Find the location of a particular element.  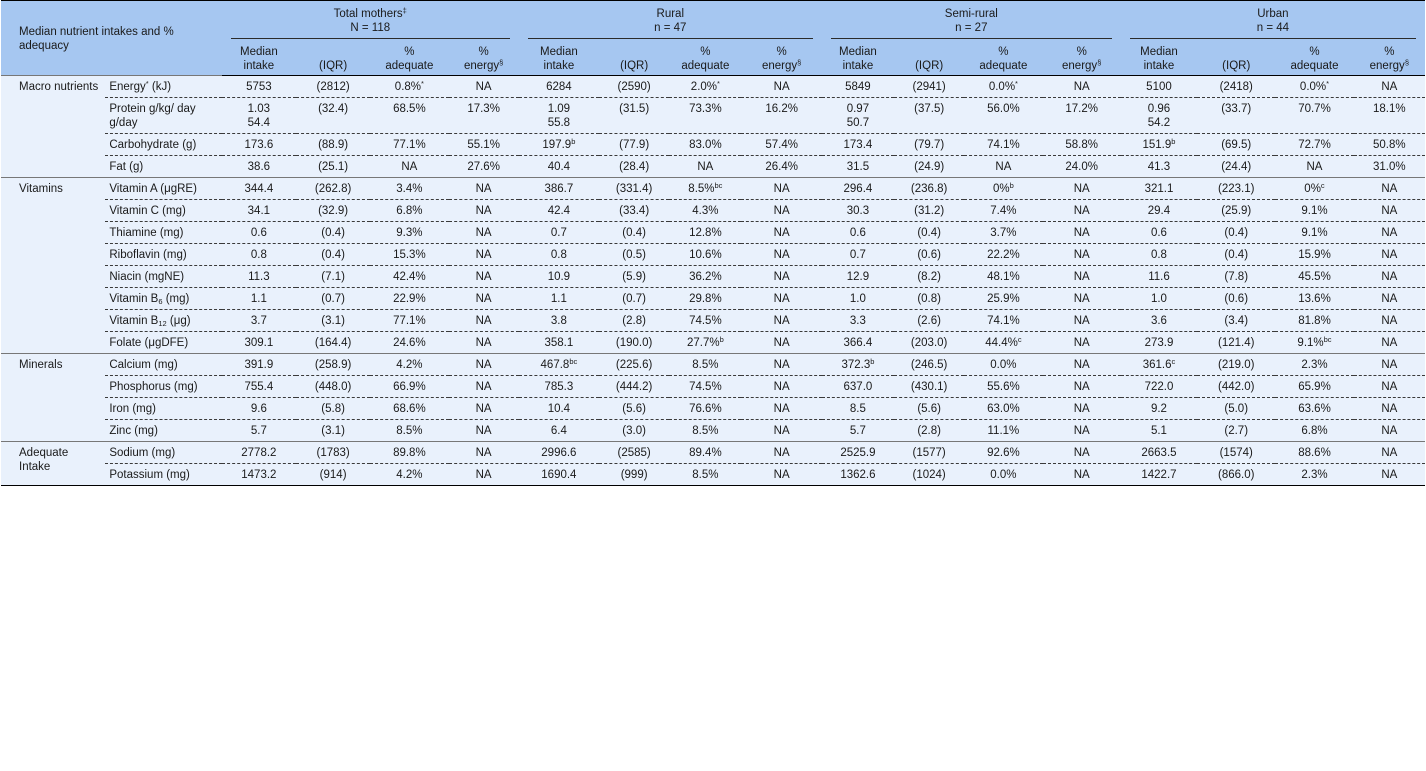

cell-value: (3.0) is located at coordinates (634, 431).